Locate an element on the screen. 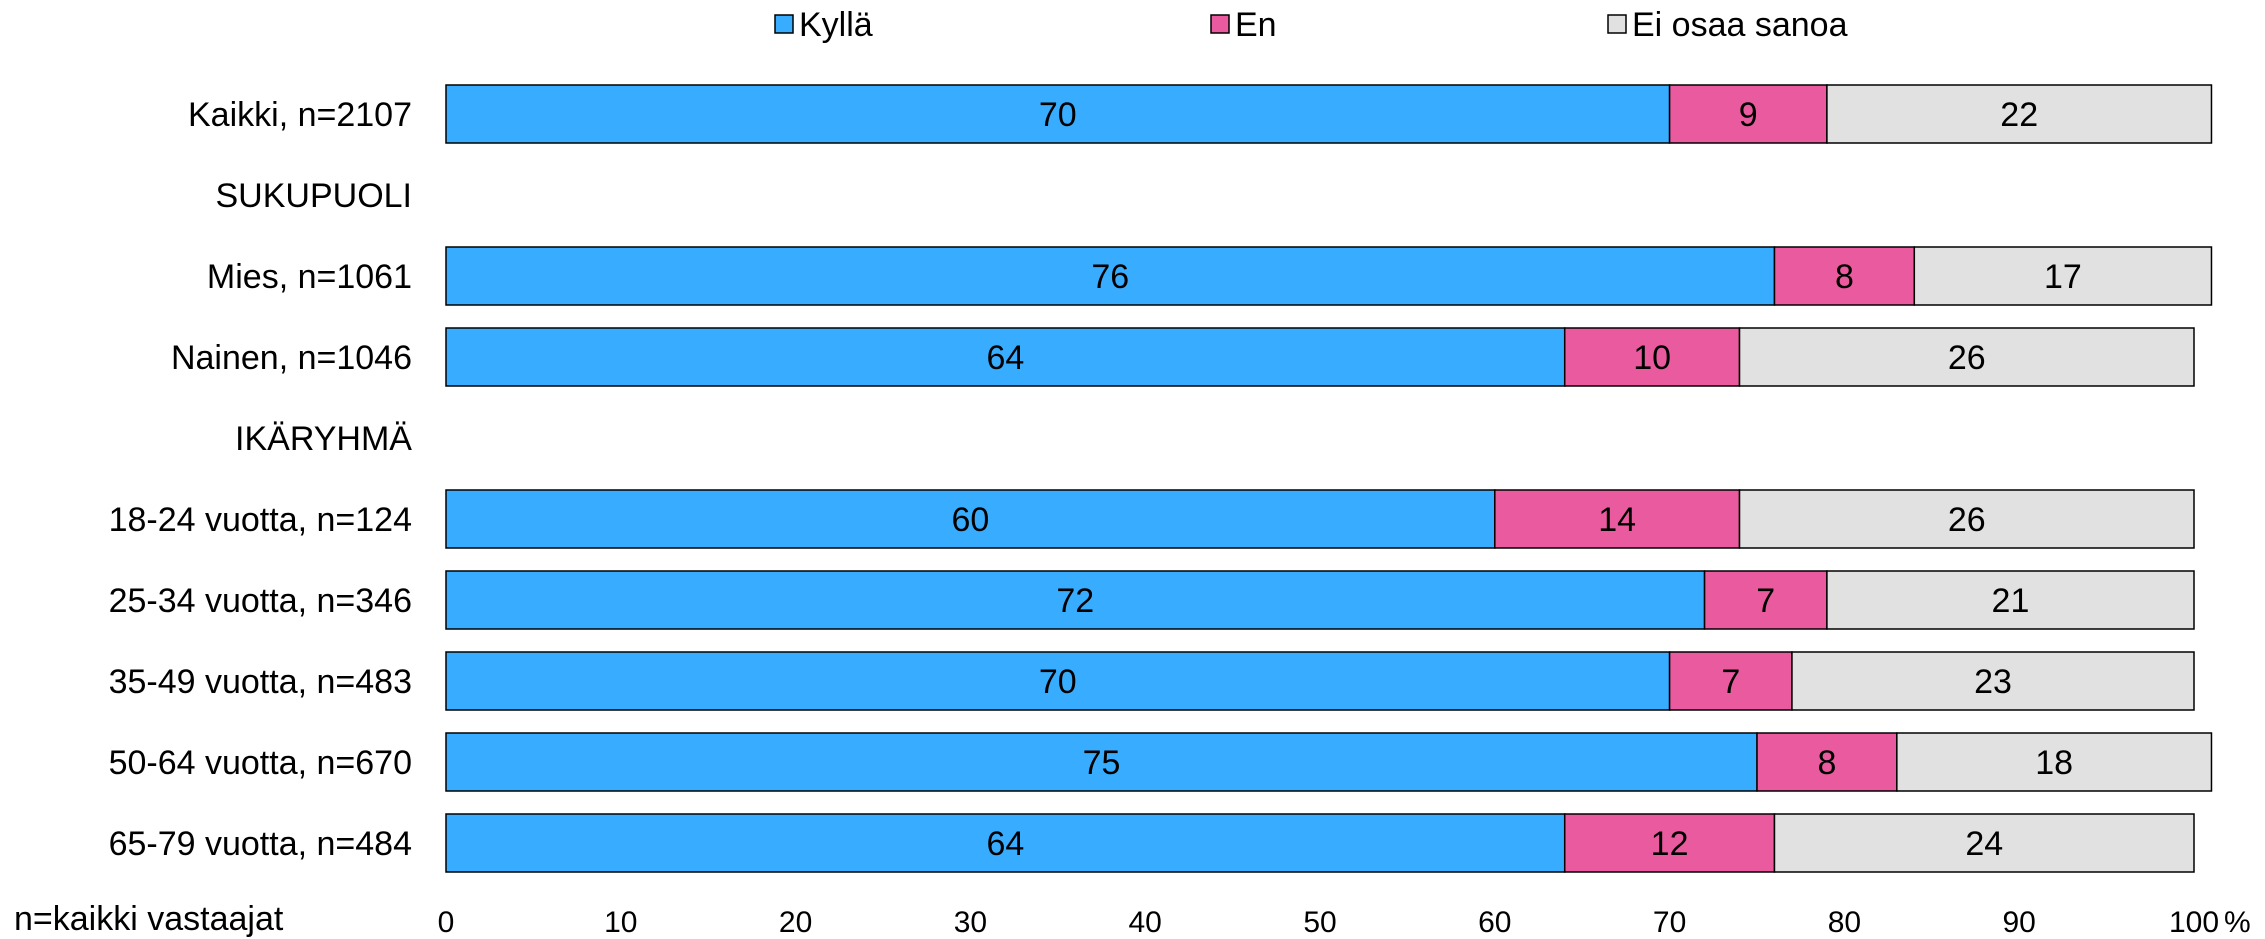  legend-label-1: En is located at coordinates (1256, 25).